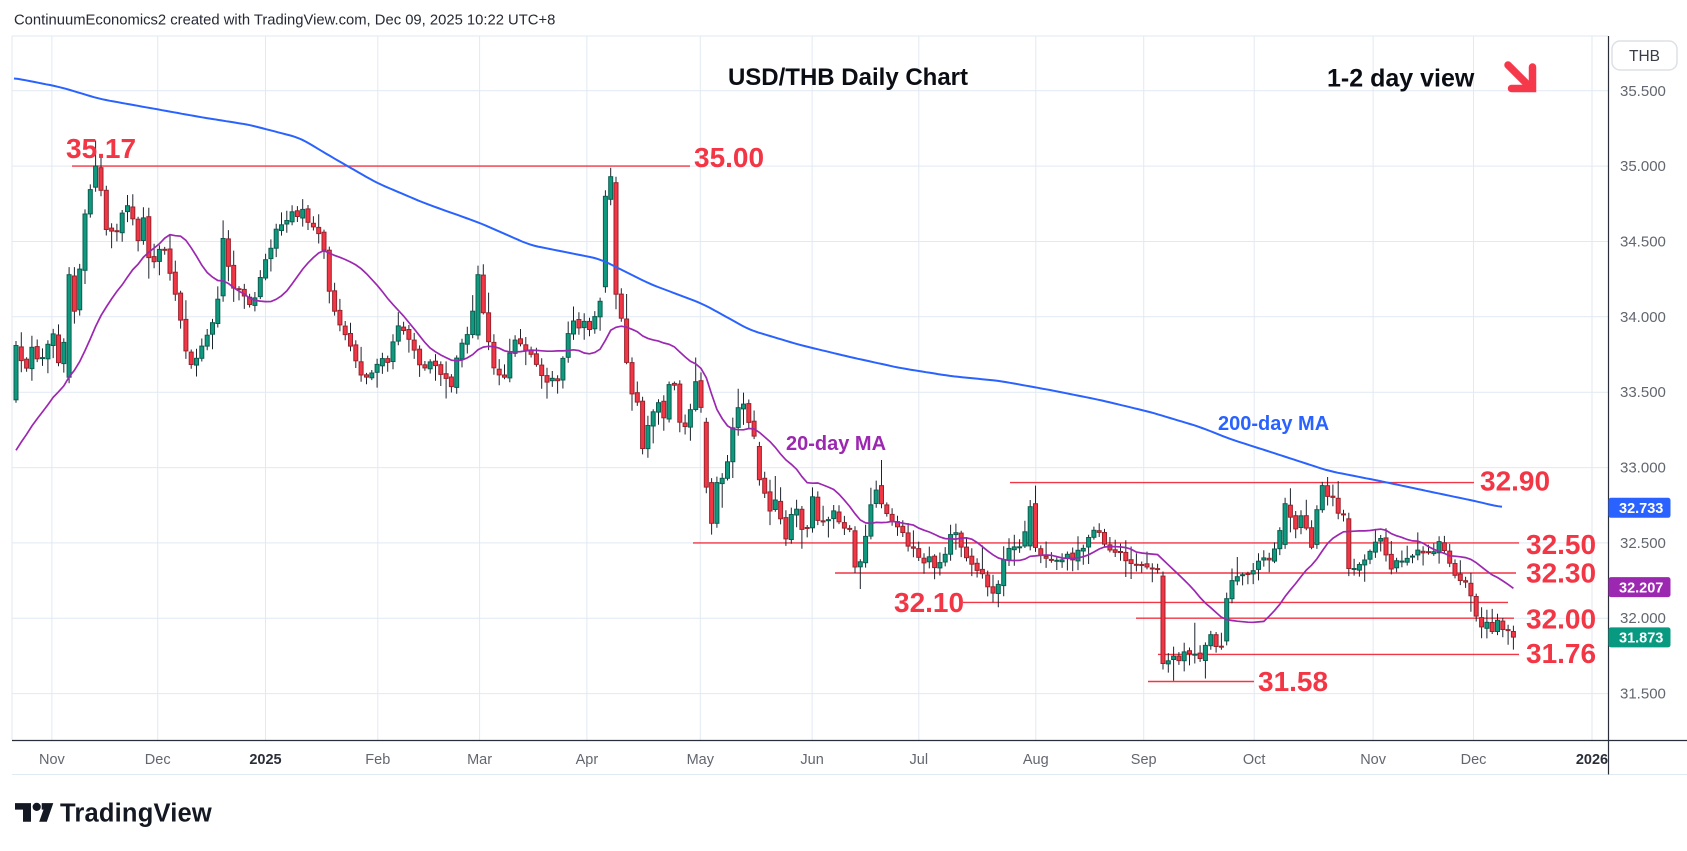 This screenshot has height=851, width=1687. What do you see at coordinates (848, 77) in the screenshot?
I see `svg-text: USD/THB Daily Chart` at bounding box center [848, 77].